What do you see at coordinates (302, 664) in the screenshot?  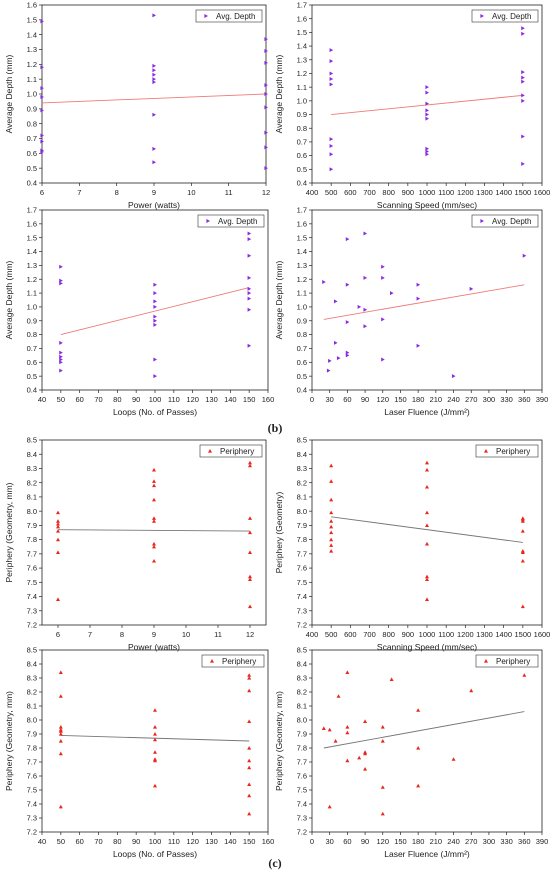 I see `y-tick-label: 8.4` at bounding box center [302, 664].